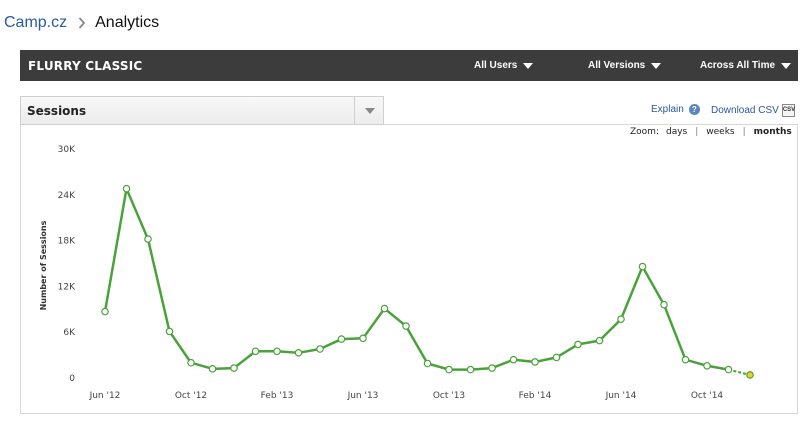  I want to click on csv-file-icon: CSV, so click(788, 110).